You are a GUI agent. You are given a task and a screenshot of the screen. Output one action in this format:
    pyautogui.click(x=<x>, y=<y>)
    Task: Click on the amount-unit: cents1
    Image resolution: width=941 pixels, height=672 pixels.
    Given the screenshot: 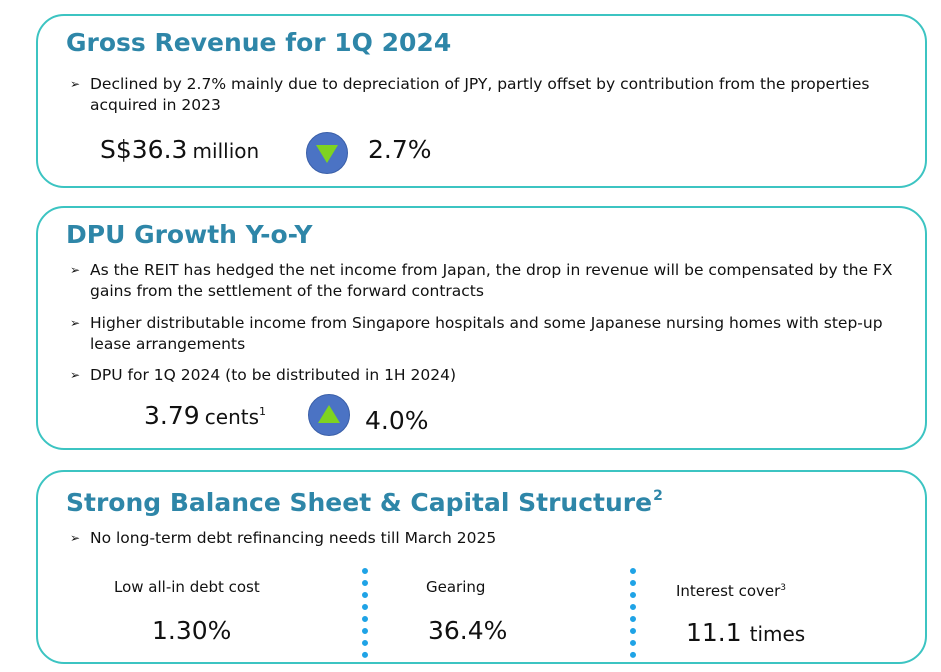 What is the action you would take?
    pyautogui.click(x=235, y=417)
    